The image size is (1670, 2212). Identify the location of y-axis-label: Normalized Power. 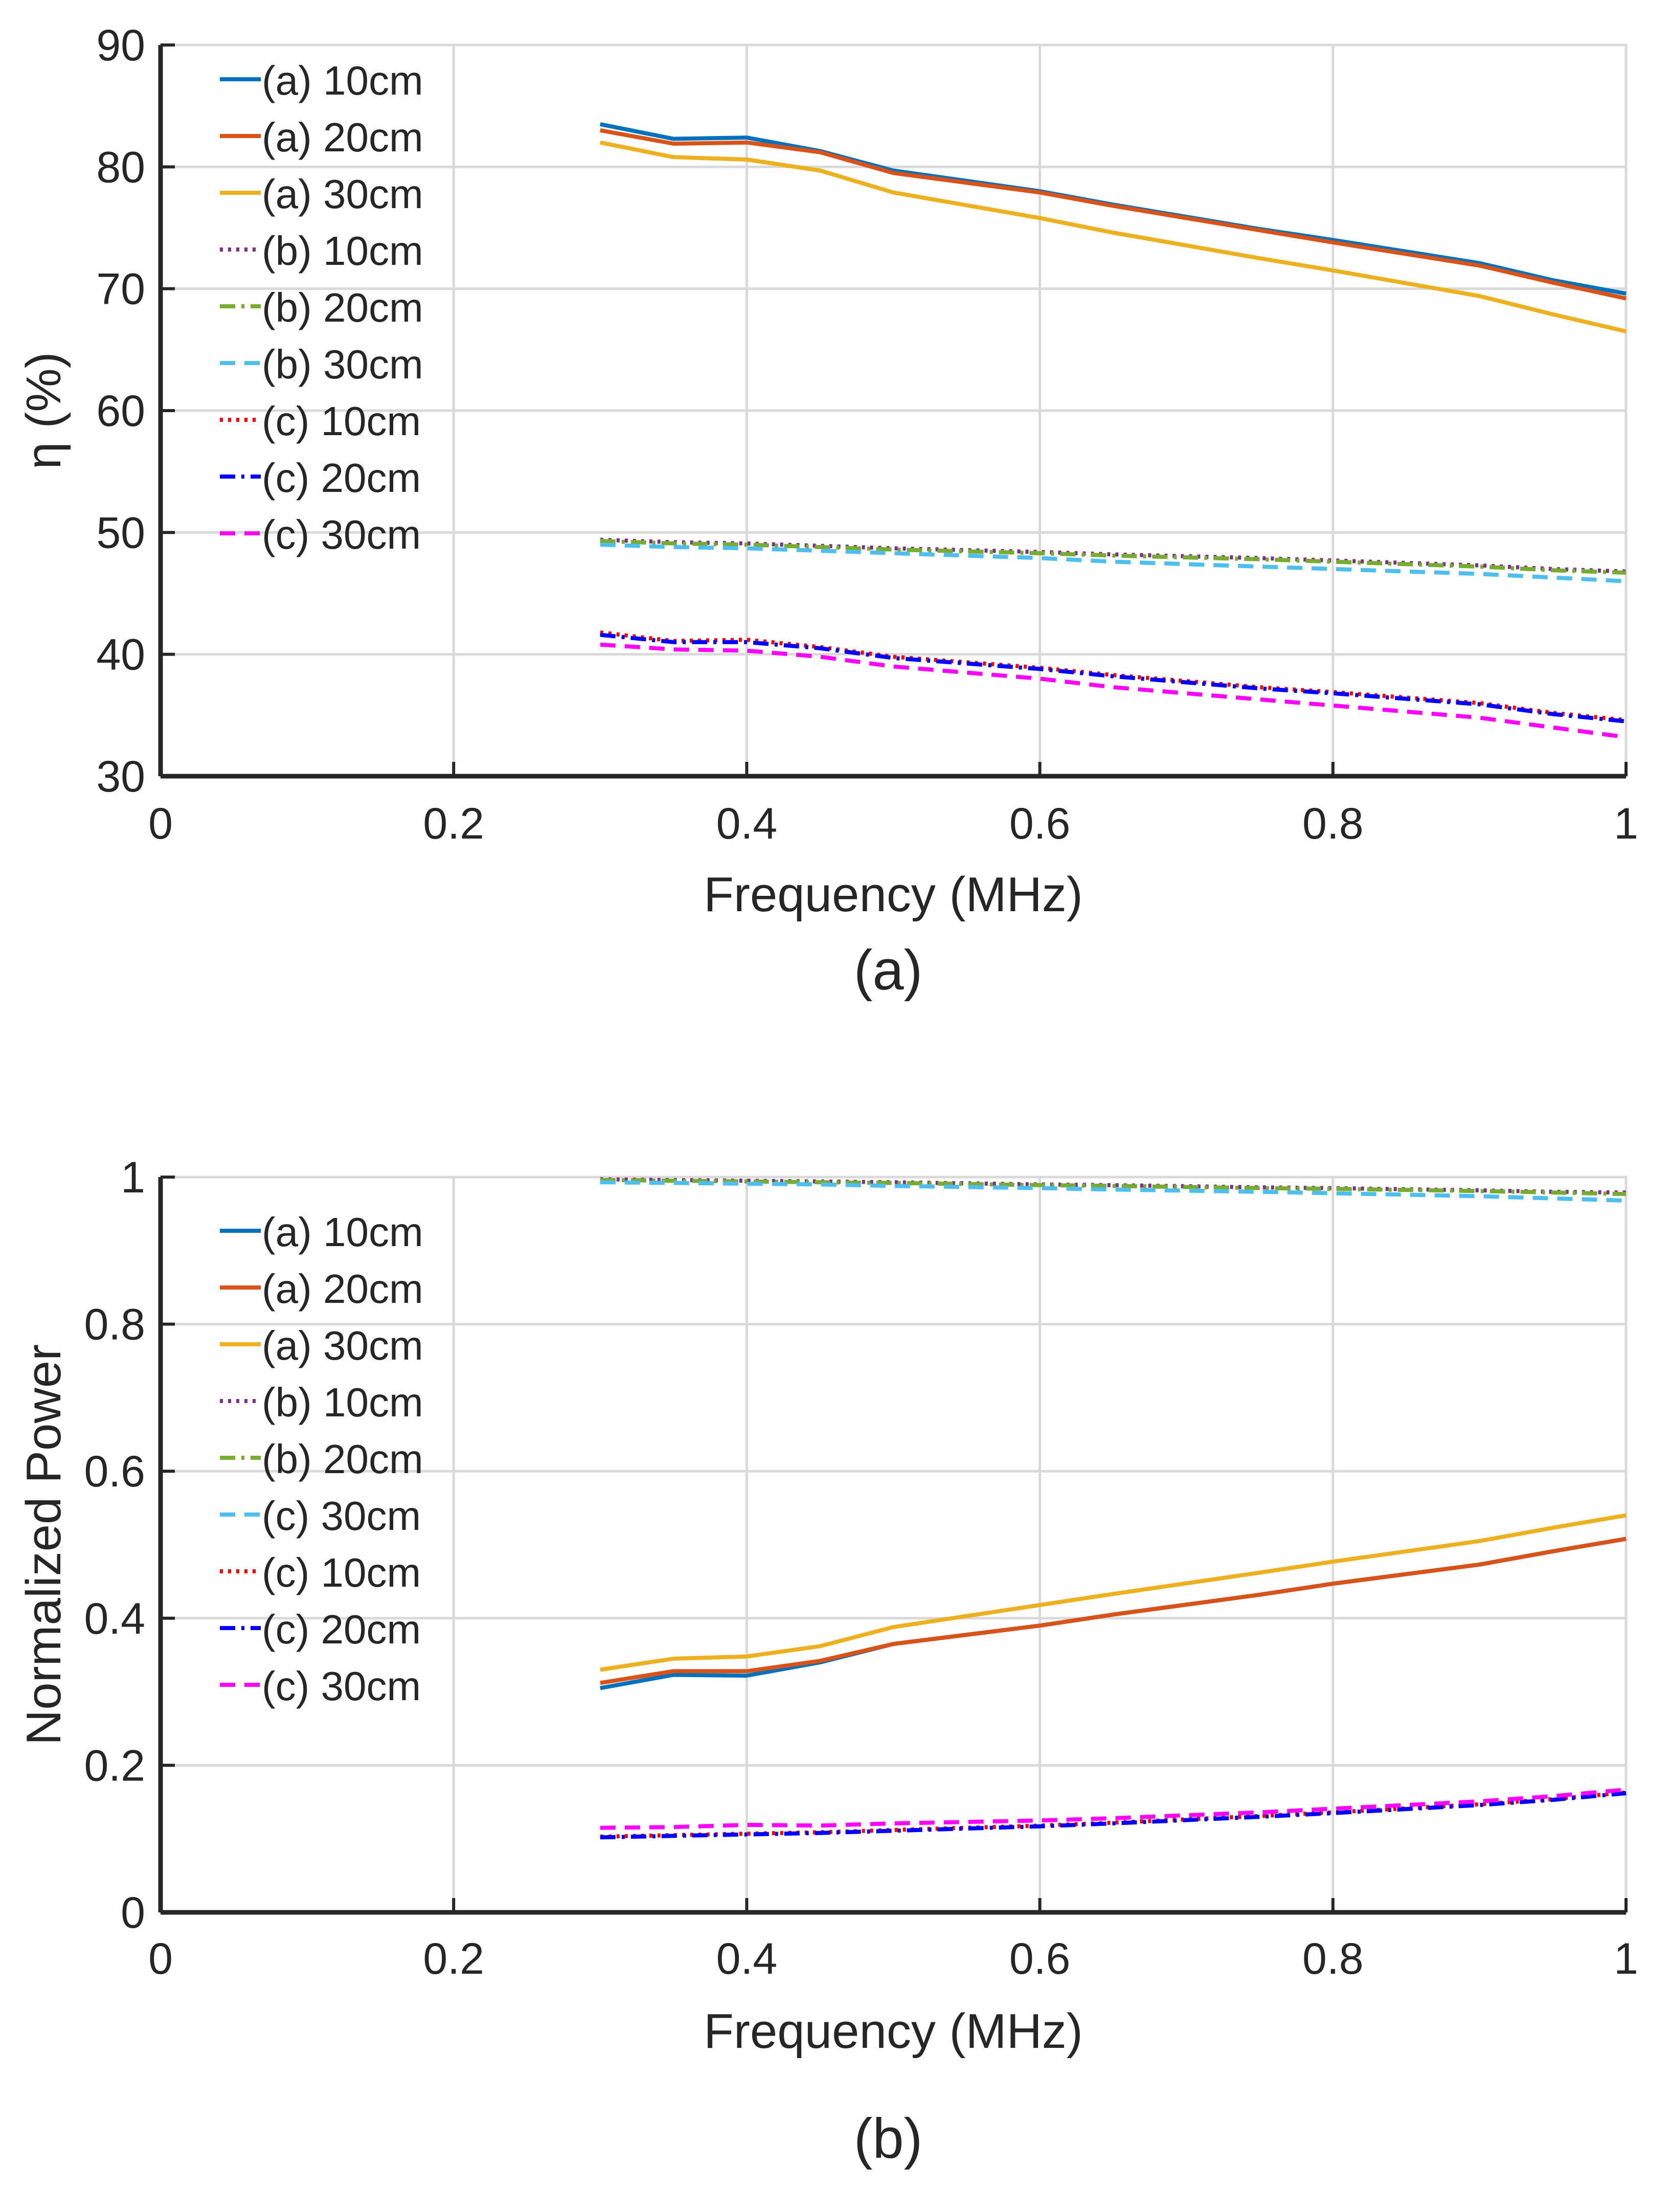
(43, 1544).